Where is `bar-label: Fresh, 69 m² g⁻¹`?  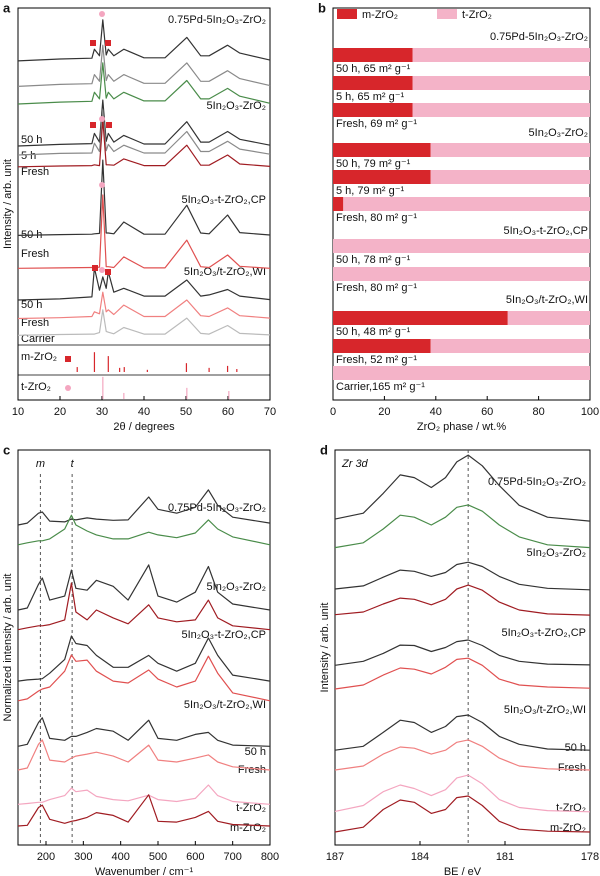
bar-label: Fresh, 69 m² g⁻¹ is located at coordinates (376, 124).